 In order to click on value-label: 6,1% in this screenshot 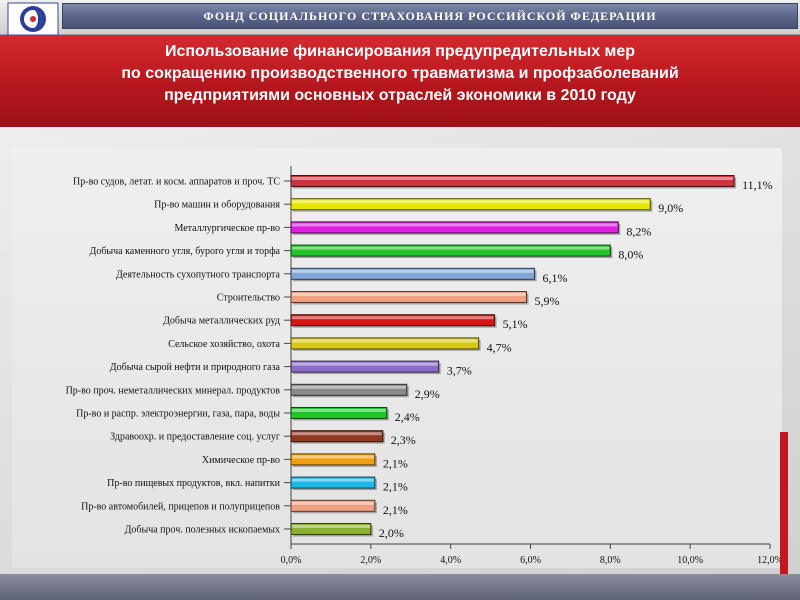, I will do `click(554, 278)`.